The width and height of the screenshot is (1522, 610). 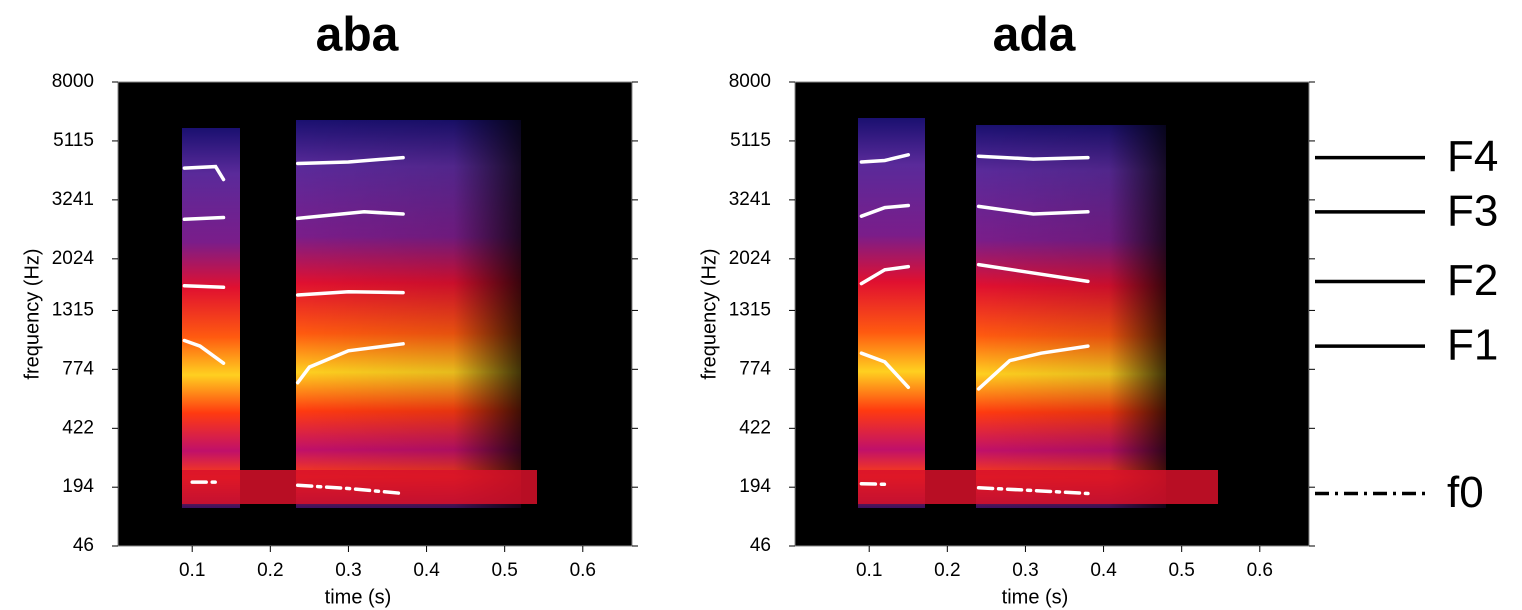 What do you see at coordinates (1465, 492) in the screenshot?
I see `legend-label: f0` at bounding box center [1465, 492].